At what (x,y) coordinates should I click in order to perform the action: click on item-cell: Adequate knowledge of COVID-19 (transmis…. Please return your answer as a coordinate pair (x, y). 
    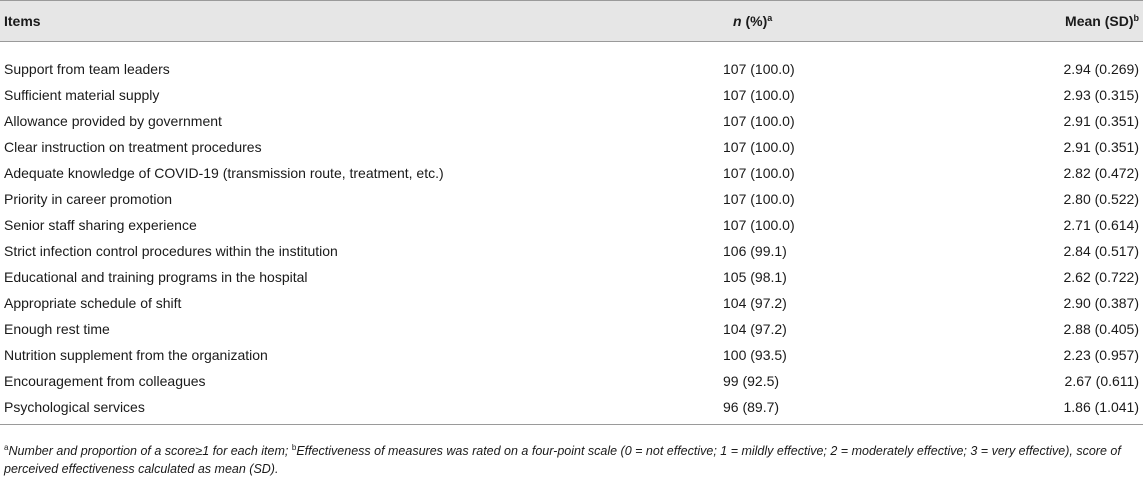
    Looking at the image, I should click on (224, 173).